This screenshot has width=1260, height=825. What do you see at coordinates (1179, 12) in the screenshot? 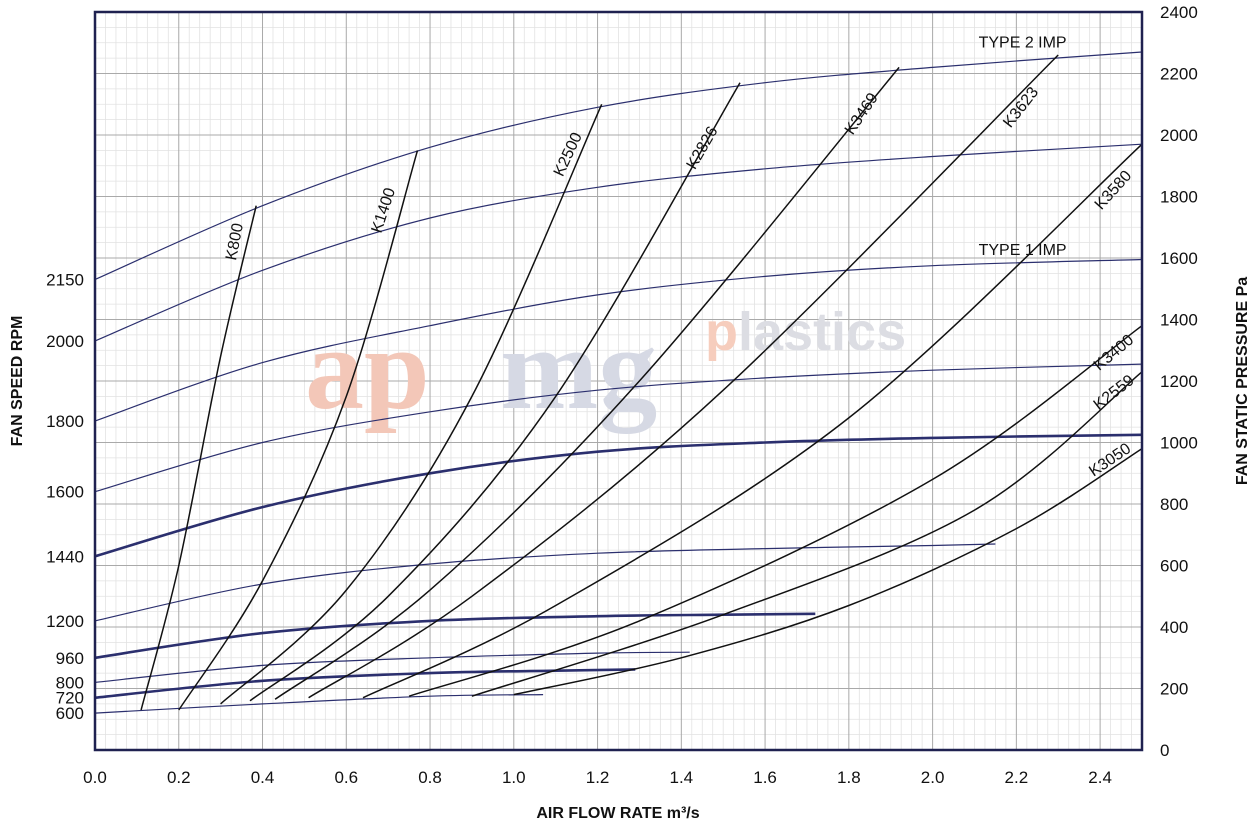
I see `right-tick-label: 2400` at bounding box center [1179, 12].